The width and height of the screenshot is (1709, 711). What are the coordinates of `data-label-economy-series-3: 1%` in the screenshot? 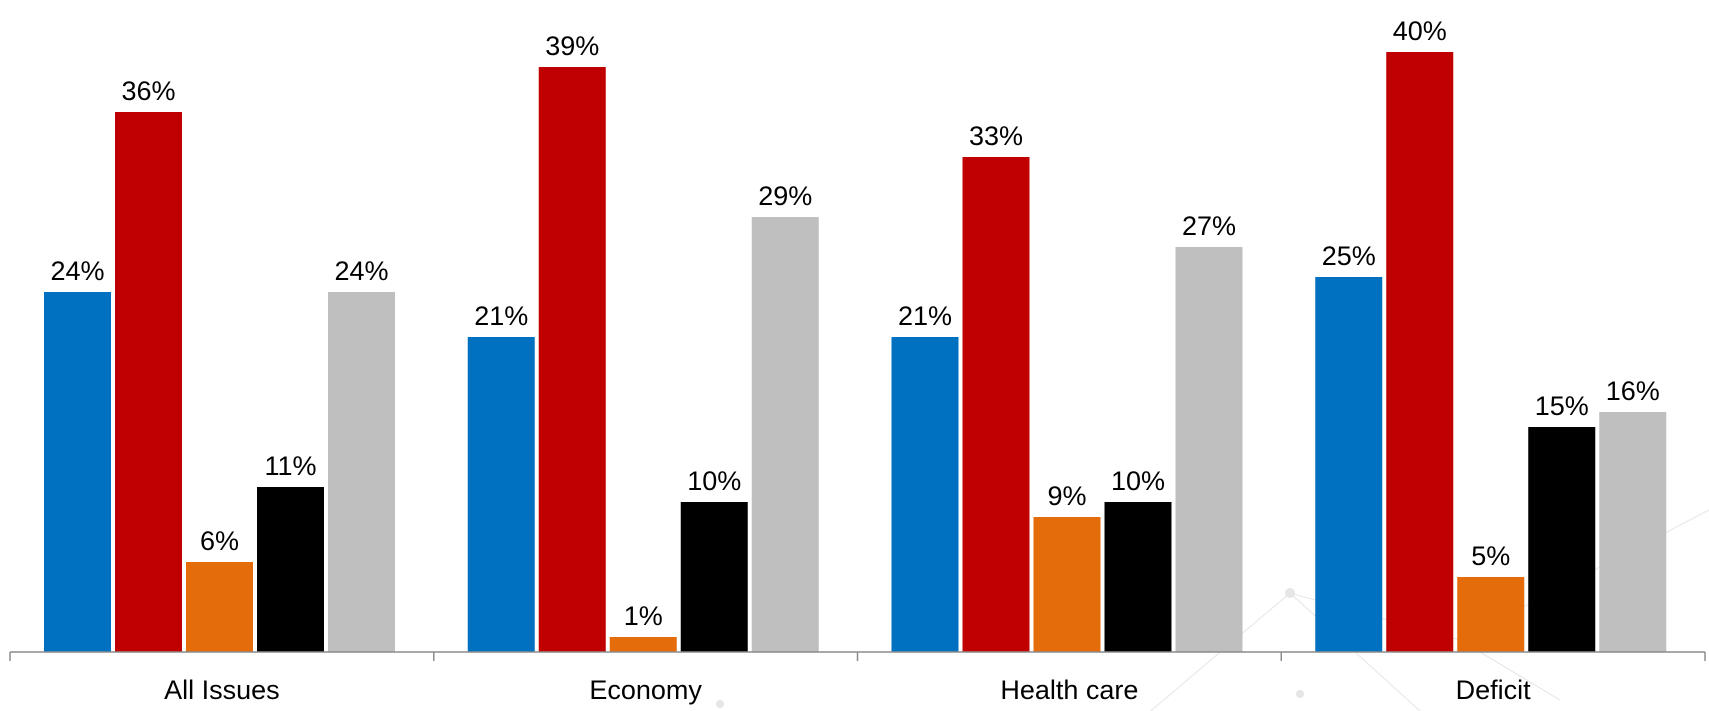 It's located at (643, 616).